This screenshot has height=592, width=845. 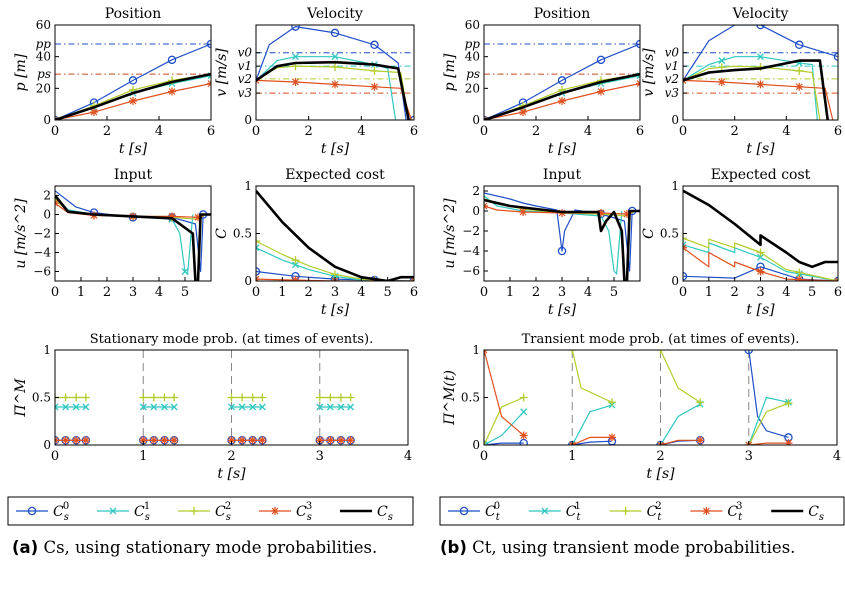 I want to click on caption-a-text: Cs, using stationary mode probabilities., so click(x=210, y=547).